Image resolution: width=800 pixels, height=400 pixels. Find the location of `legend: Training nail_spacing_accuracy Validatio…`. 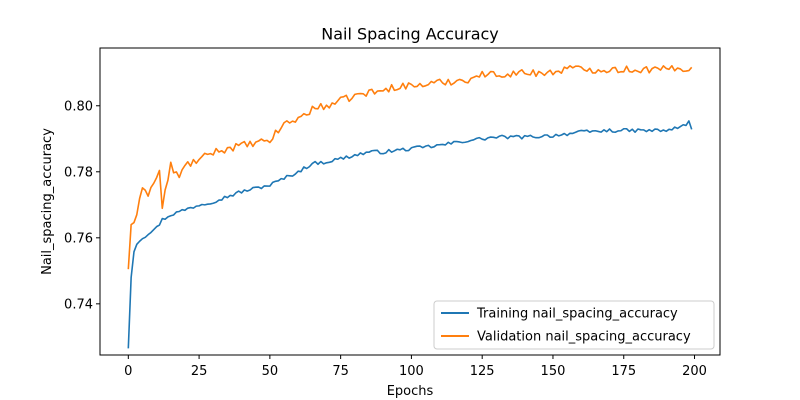

legend: Training nail_spacing_accuracy Validatio… is located at coordinates (574, 325).